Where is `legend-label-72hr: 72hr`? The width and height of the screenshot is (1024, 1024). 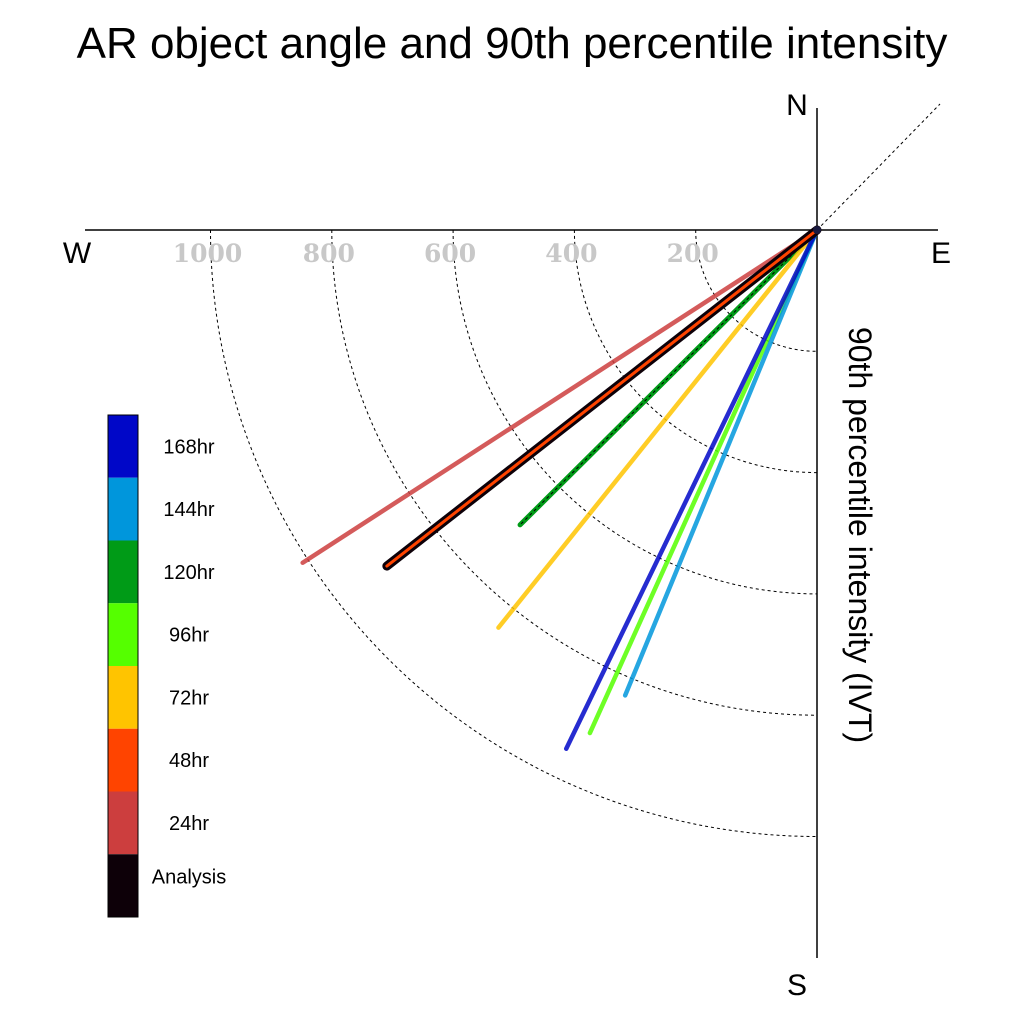
legend-label-72hr: 72hr is located at coordinates (189, 698).